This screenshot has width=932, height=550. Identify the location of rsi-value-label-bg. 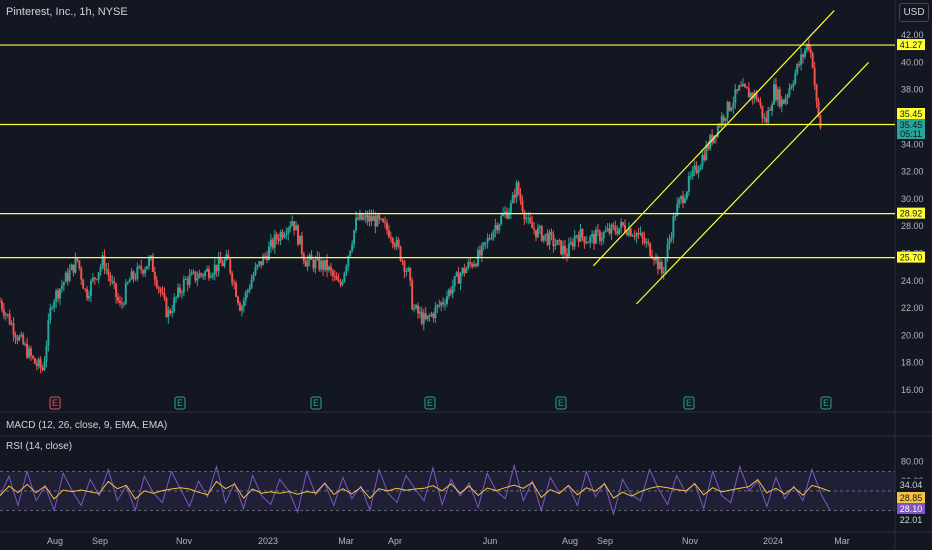
(911, 508).